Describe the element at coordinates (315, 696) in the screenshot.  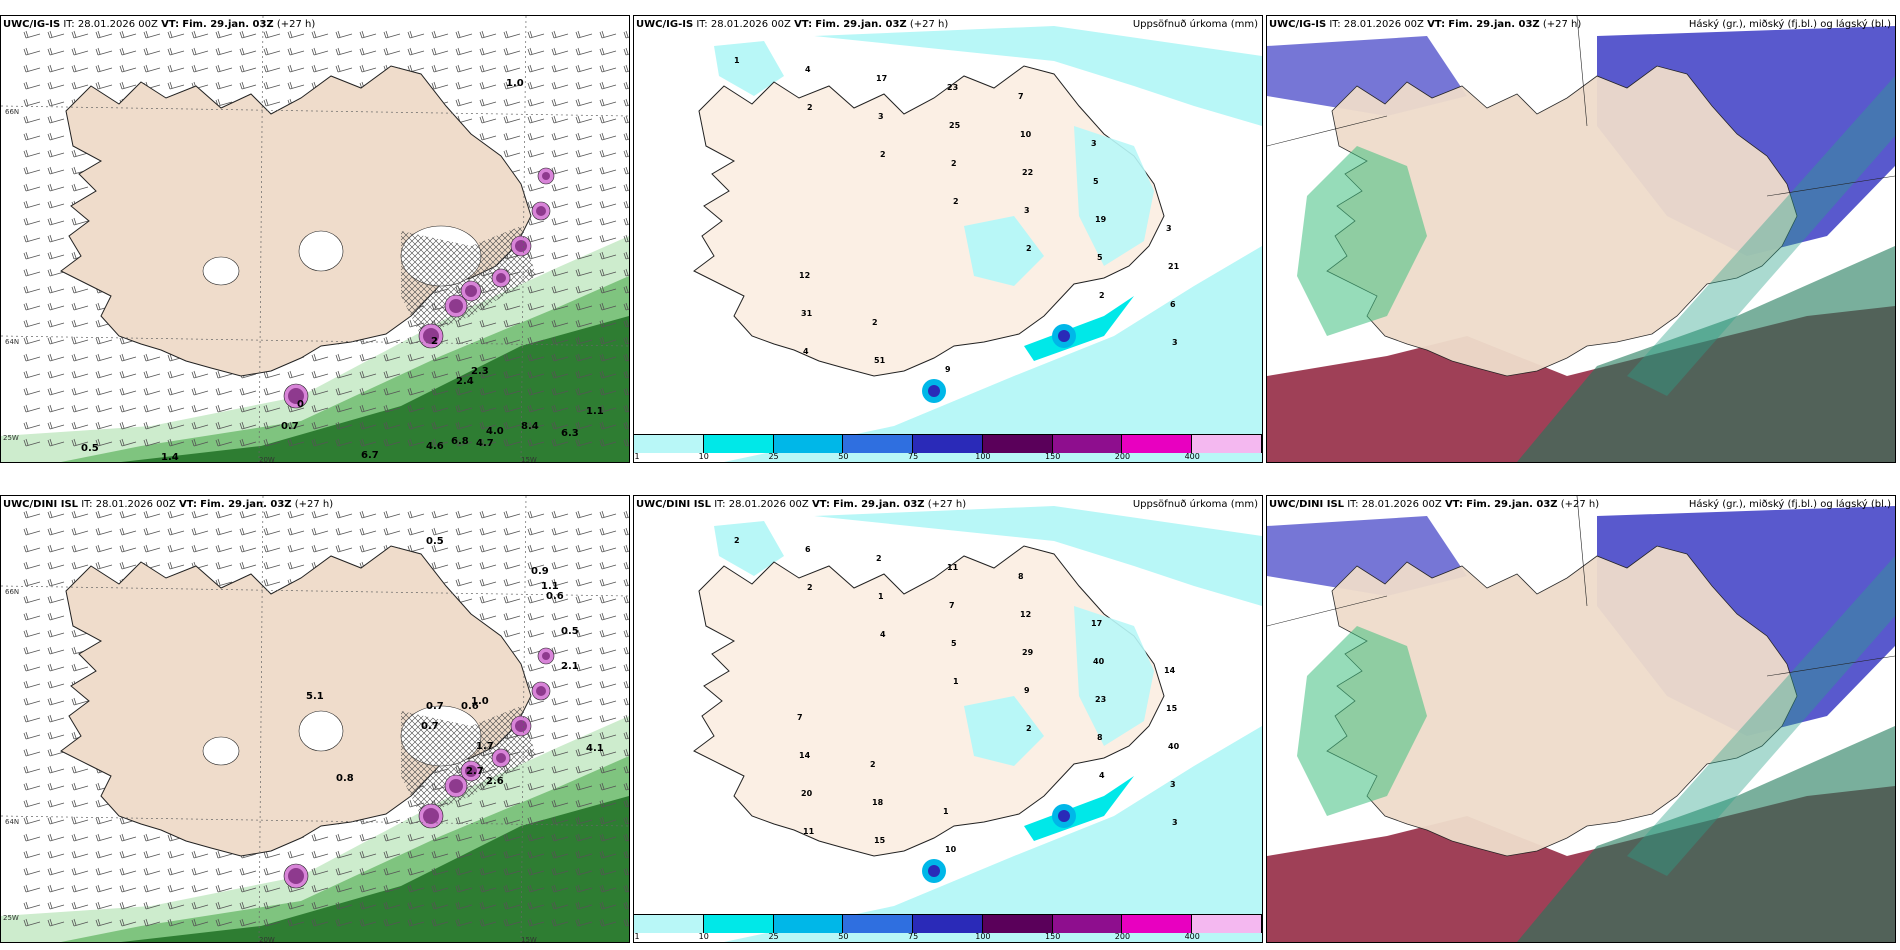
I see `contour-value-label: 5.1` at that location.